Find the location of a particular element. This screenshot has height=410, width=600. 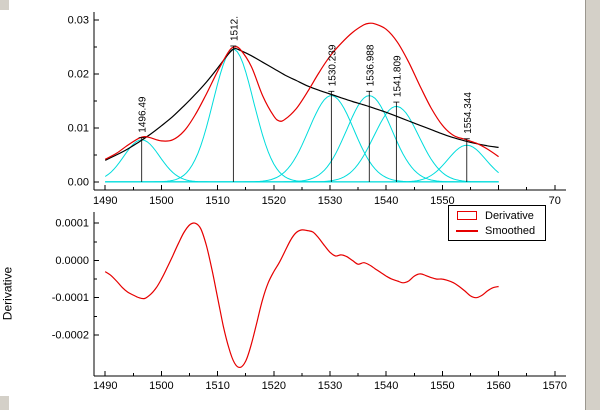

window-frame-top-left is located at coordinates (4, 5).